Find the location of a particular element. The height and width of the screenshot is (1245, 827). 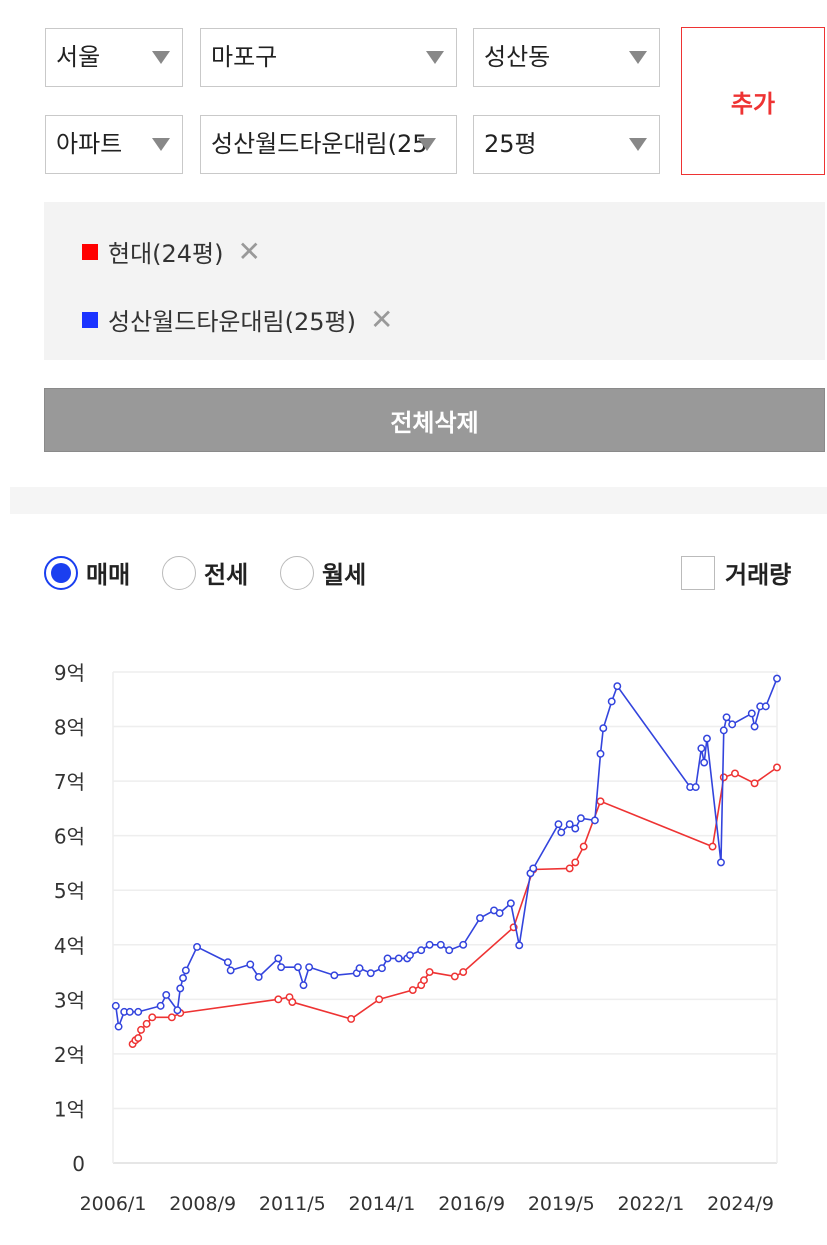

x-tick-label: 2024/9 is located at coordinates (740, 1204).